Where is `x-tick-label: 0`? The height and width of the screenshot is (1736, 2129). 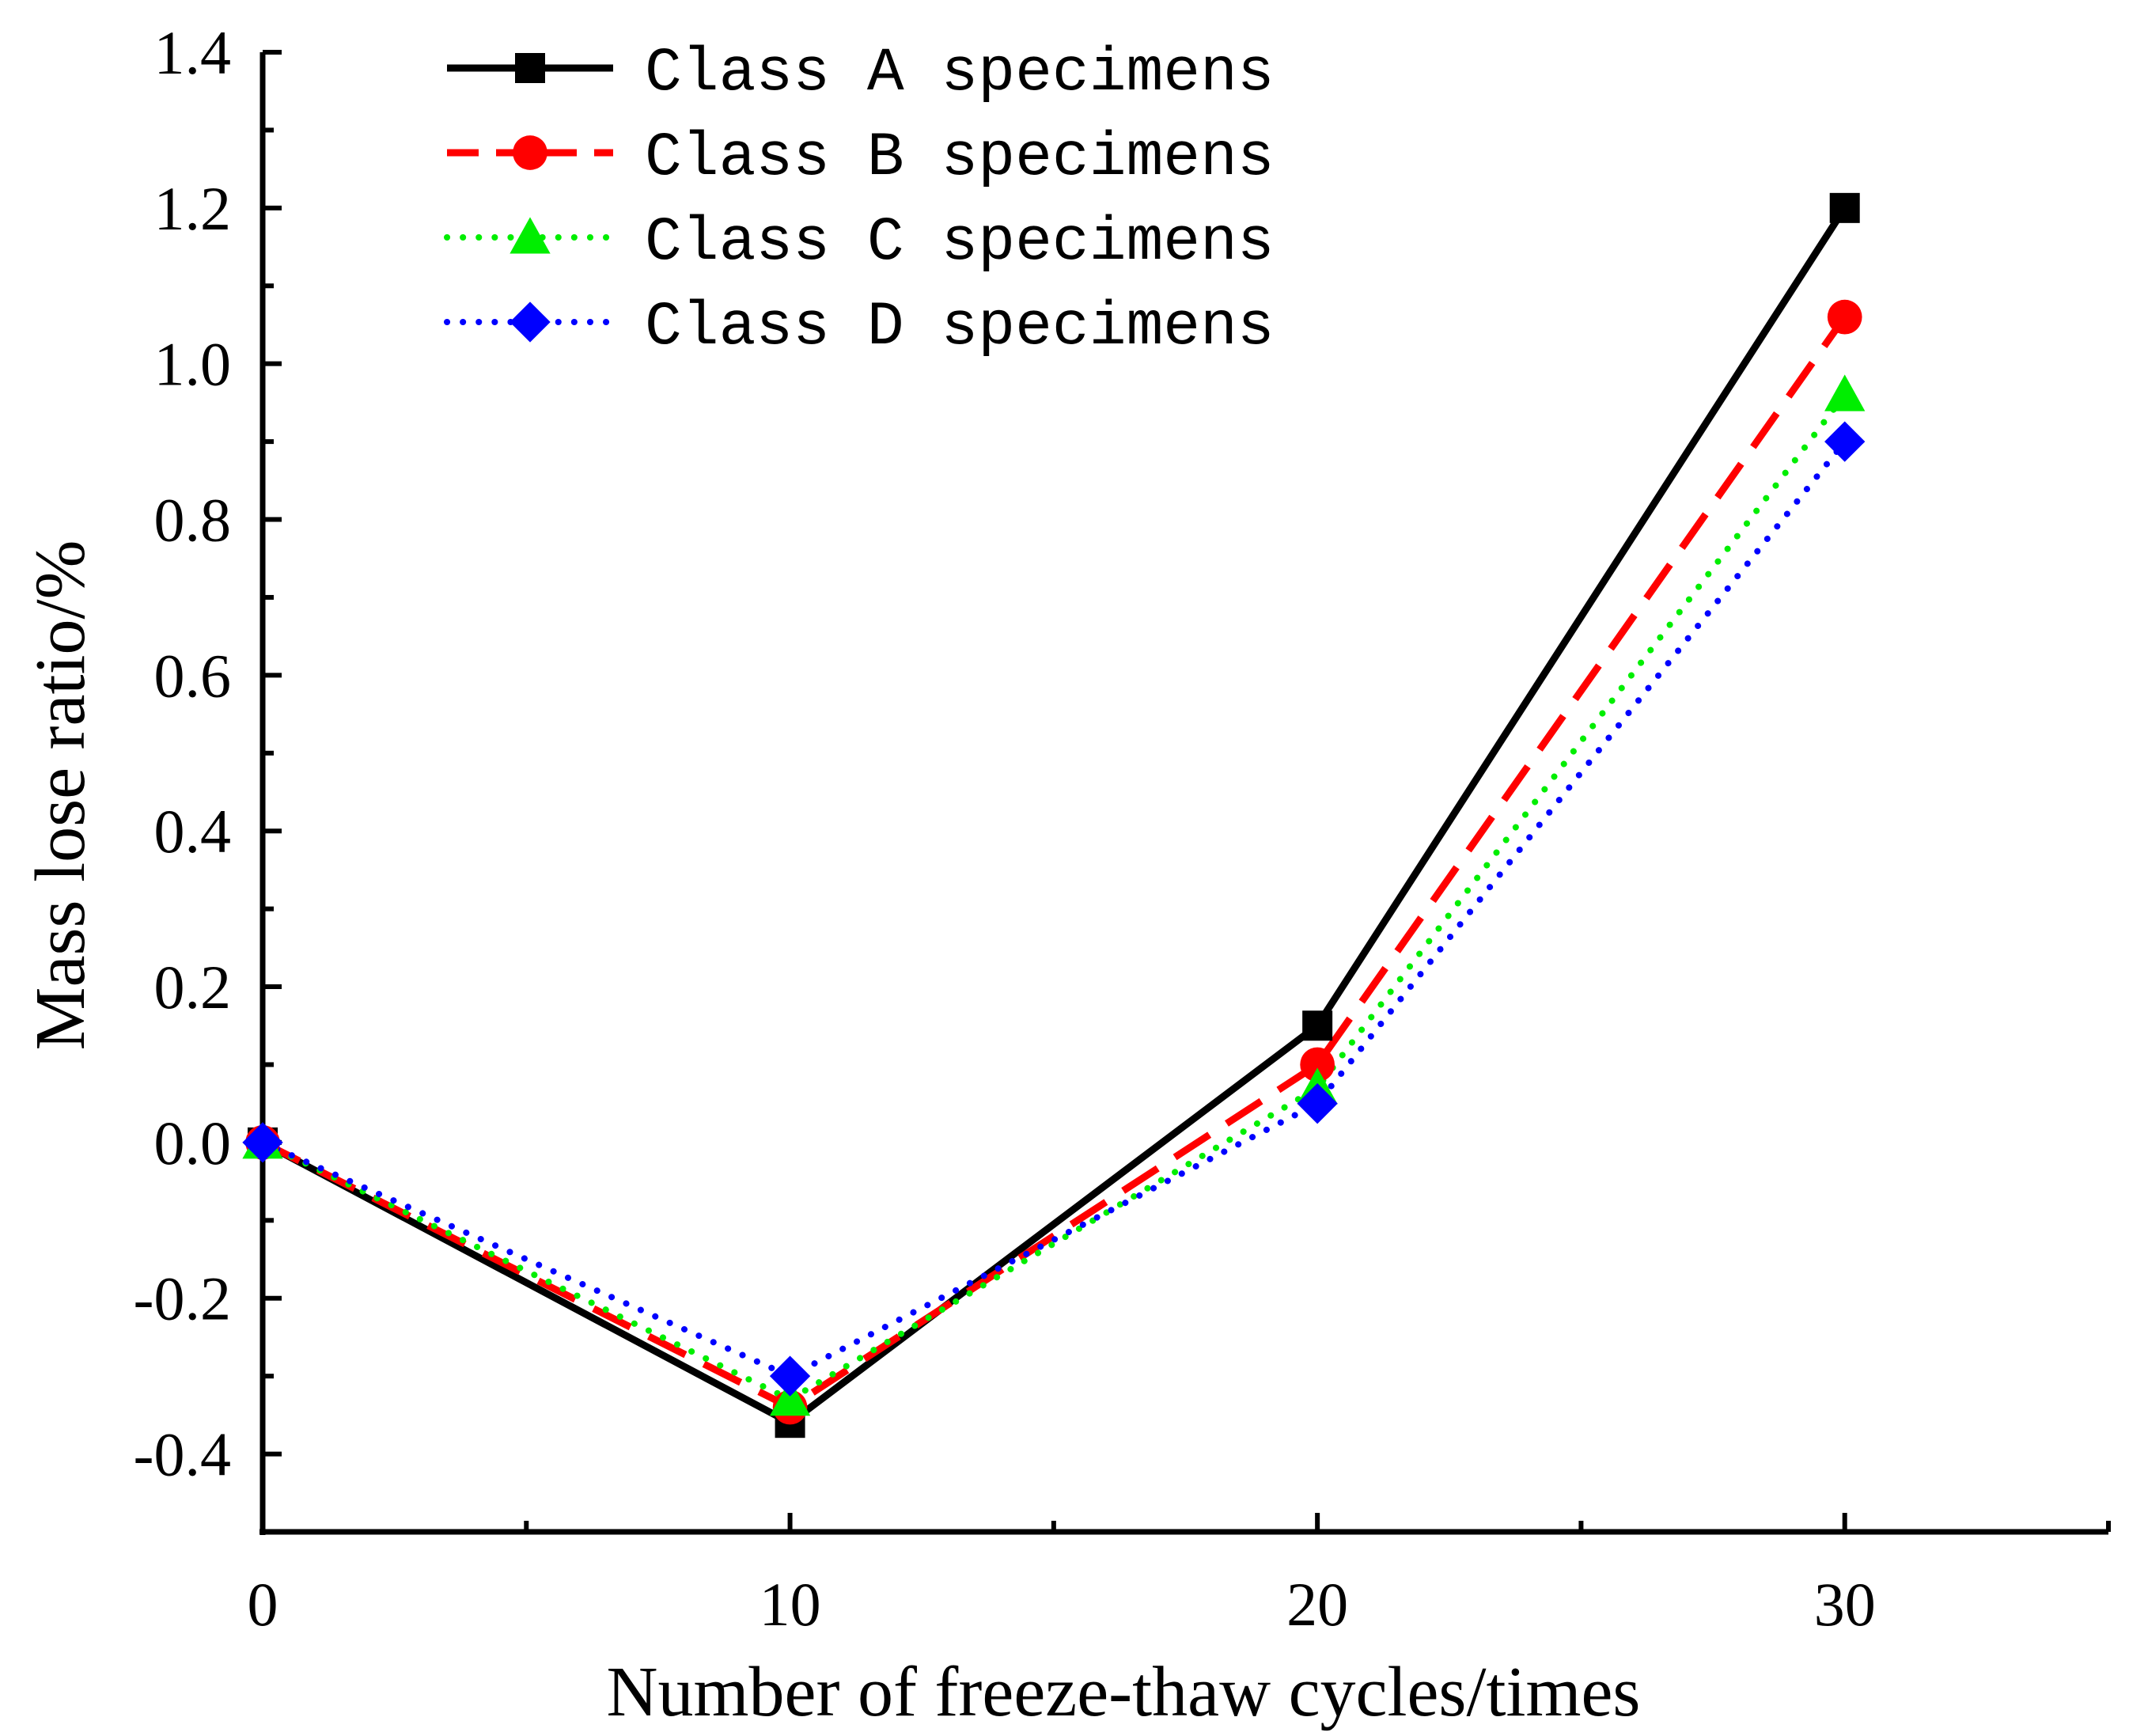 x-tick-label: 0 is located at coordinates (263, 1604).